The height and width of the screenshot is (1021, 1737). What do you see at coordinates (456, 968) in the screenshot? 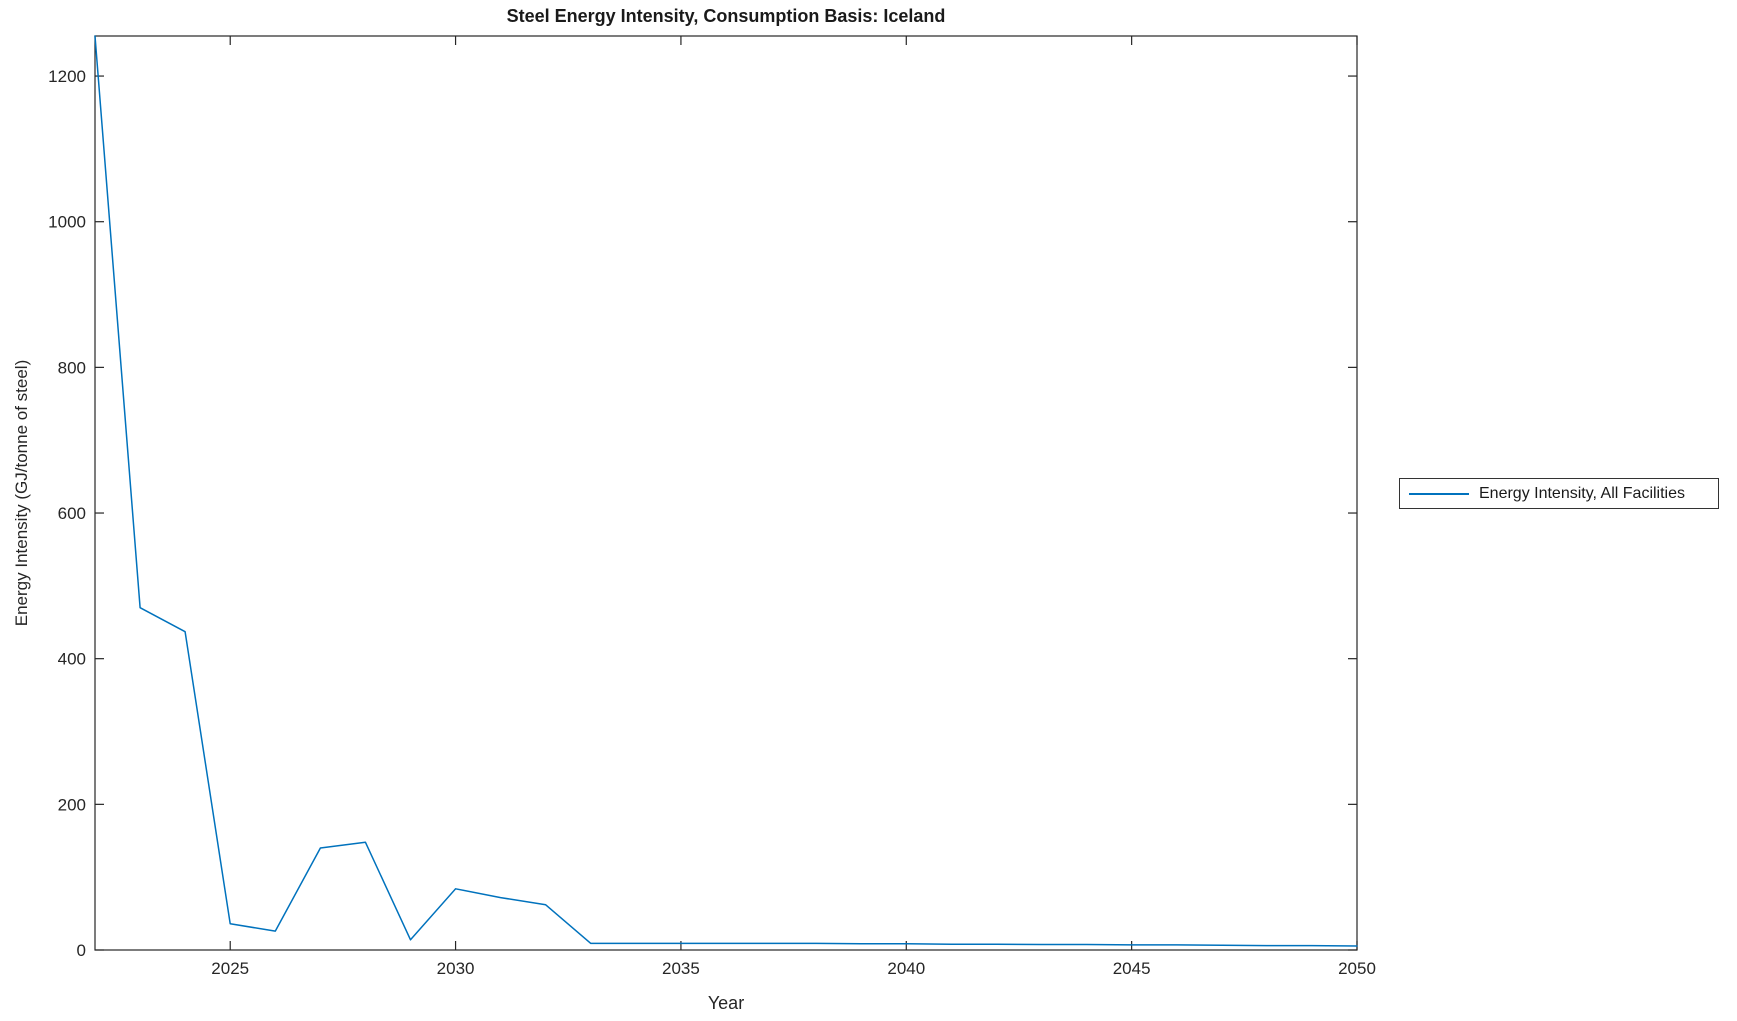
I see `x-tick-label: 2030` at bounding box center [456, 968].